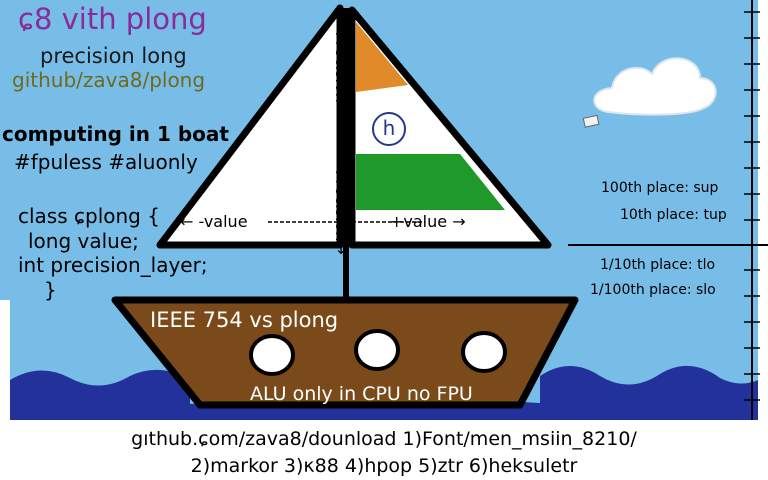 The height and width of the screenshot is (480, 768). Describe the element at coordinates (244, 320) in the screenshot. I see `hull-label-top: IEEE 754 vs plong` at that location.